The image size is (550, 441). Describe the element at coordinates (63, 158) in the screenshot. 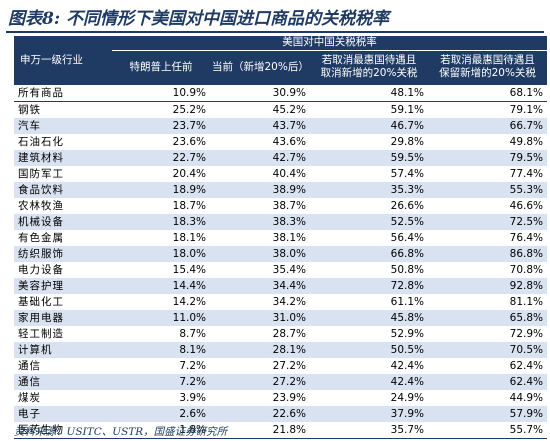

I see `industry-cell: 建筑材料` at that location.